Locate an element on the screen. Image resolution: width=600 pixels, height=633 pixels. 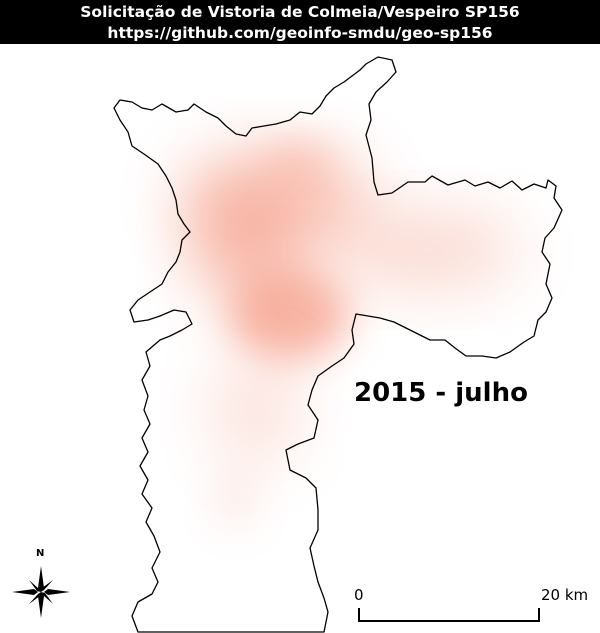
north-arrow is located at coordinates (41, 592).